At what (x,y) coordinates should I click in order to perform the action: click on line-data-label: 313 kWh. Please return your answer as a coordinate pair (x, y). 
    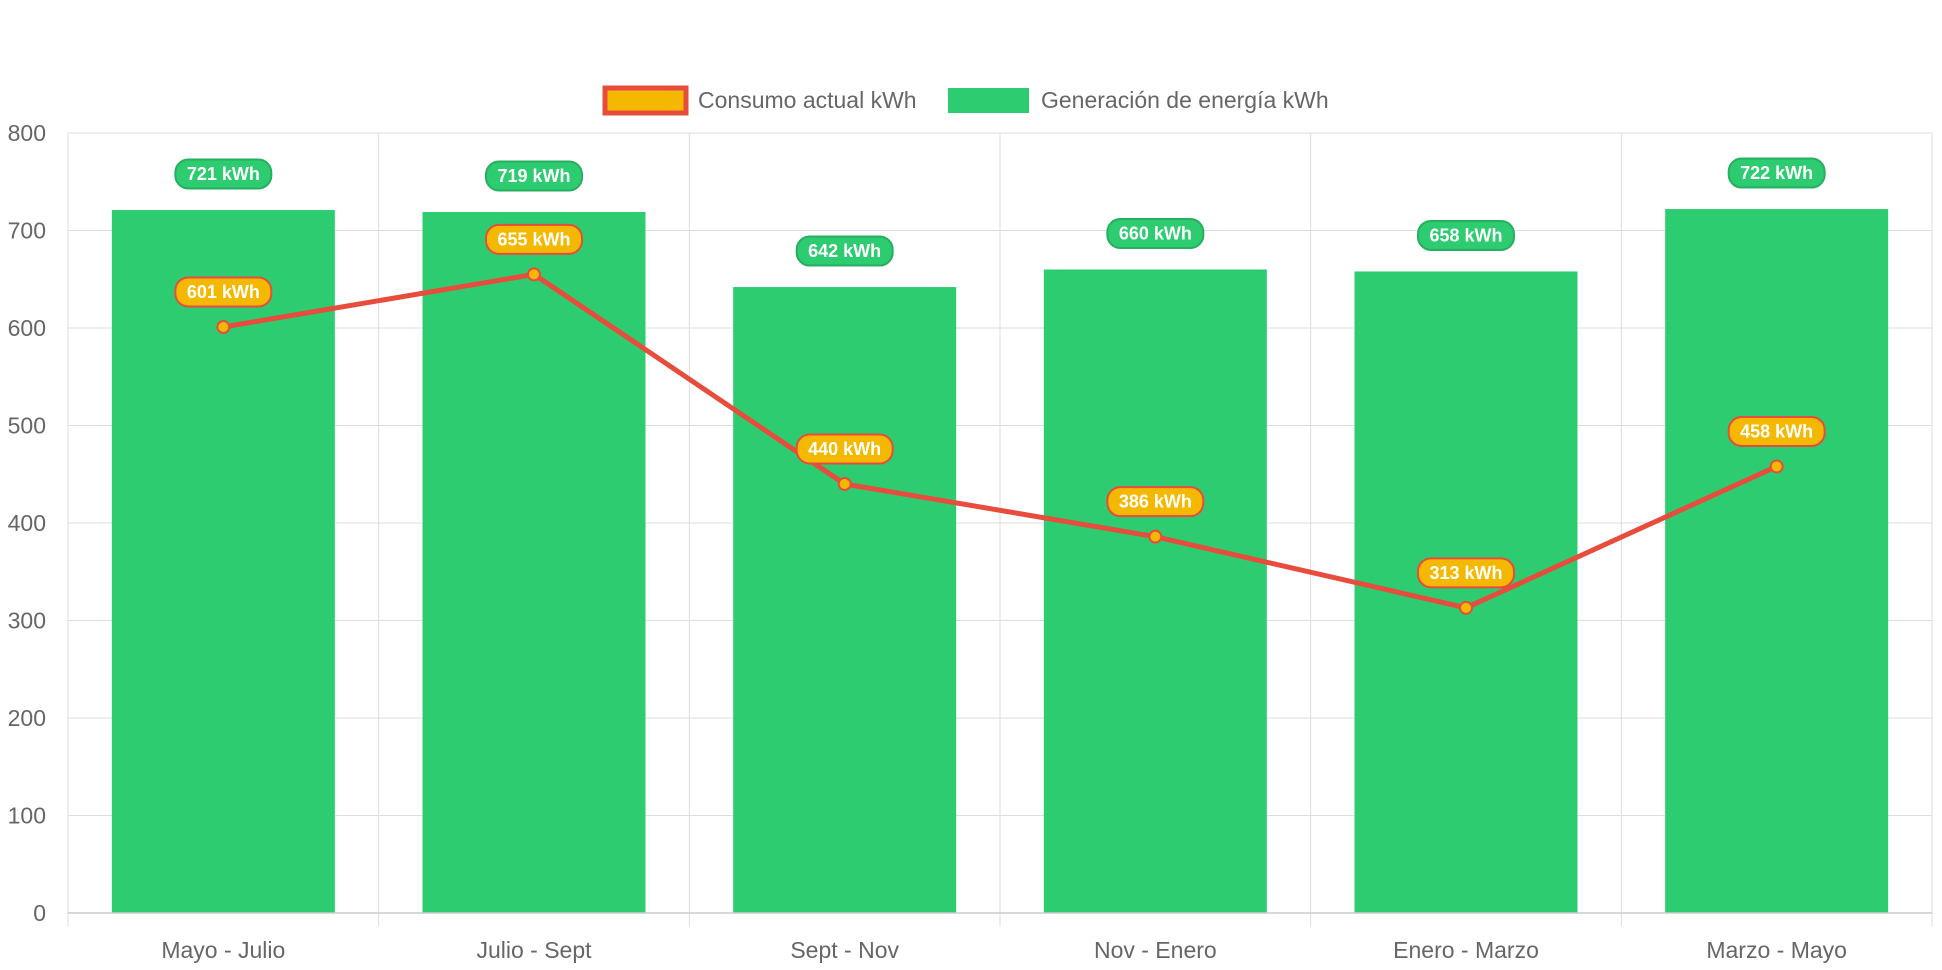
    Looking at the image, I should click on (1465, 573).